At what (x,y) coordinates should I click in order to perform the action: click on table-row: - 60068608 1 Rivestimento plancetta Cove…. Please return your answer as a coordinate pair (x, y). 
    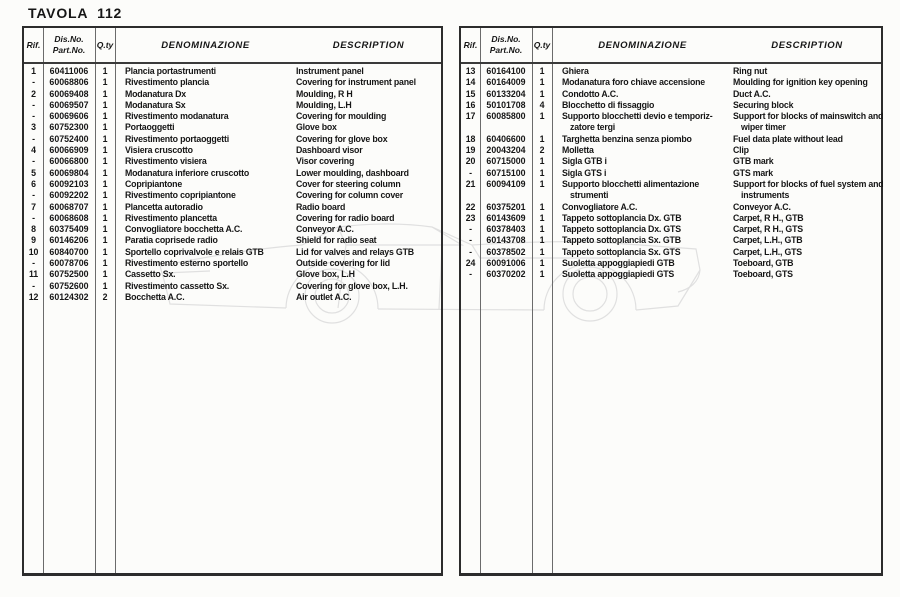
    Looking at the image, I should click on (232, 218).